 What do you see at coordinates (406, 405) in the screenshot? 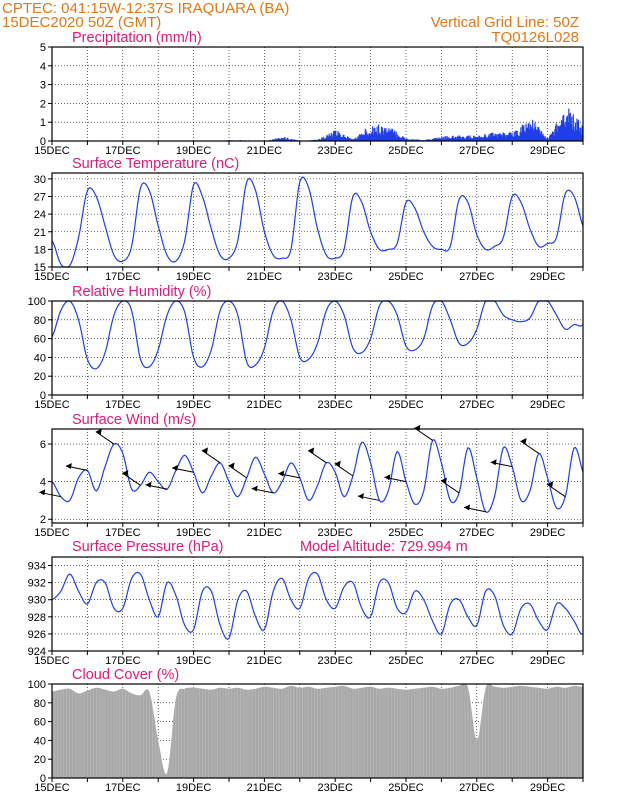
I see `rh-xtick-label: 25DEC` at bounding box center [406, 405].